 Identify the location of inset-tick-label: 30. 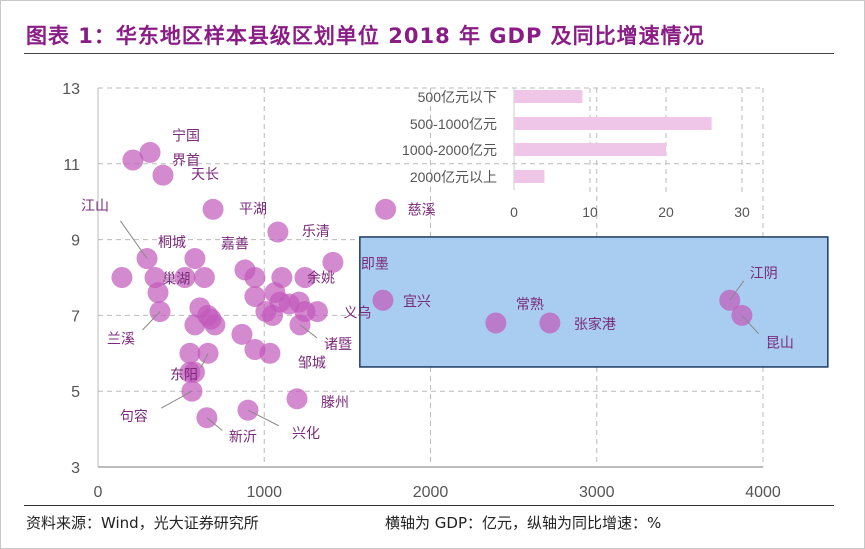
(742, 212).